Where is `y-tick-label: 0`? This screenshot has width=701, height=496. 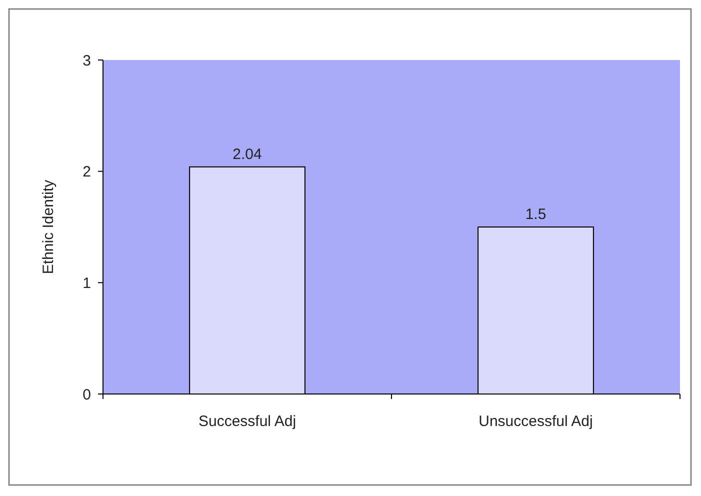 y-tick-label: 0 is located at coordinates (86, 395).